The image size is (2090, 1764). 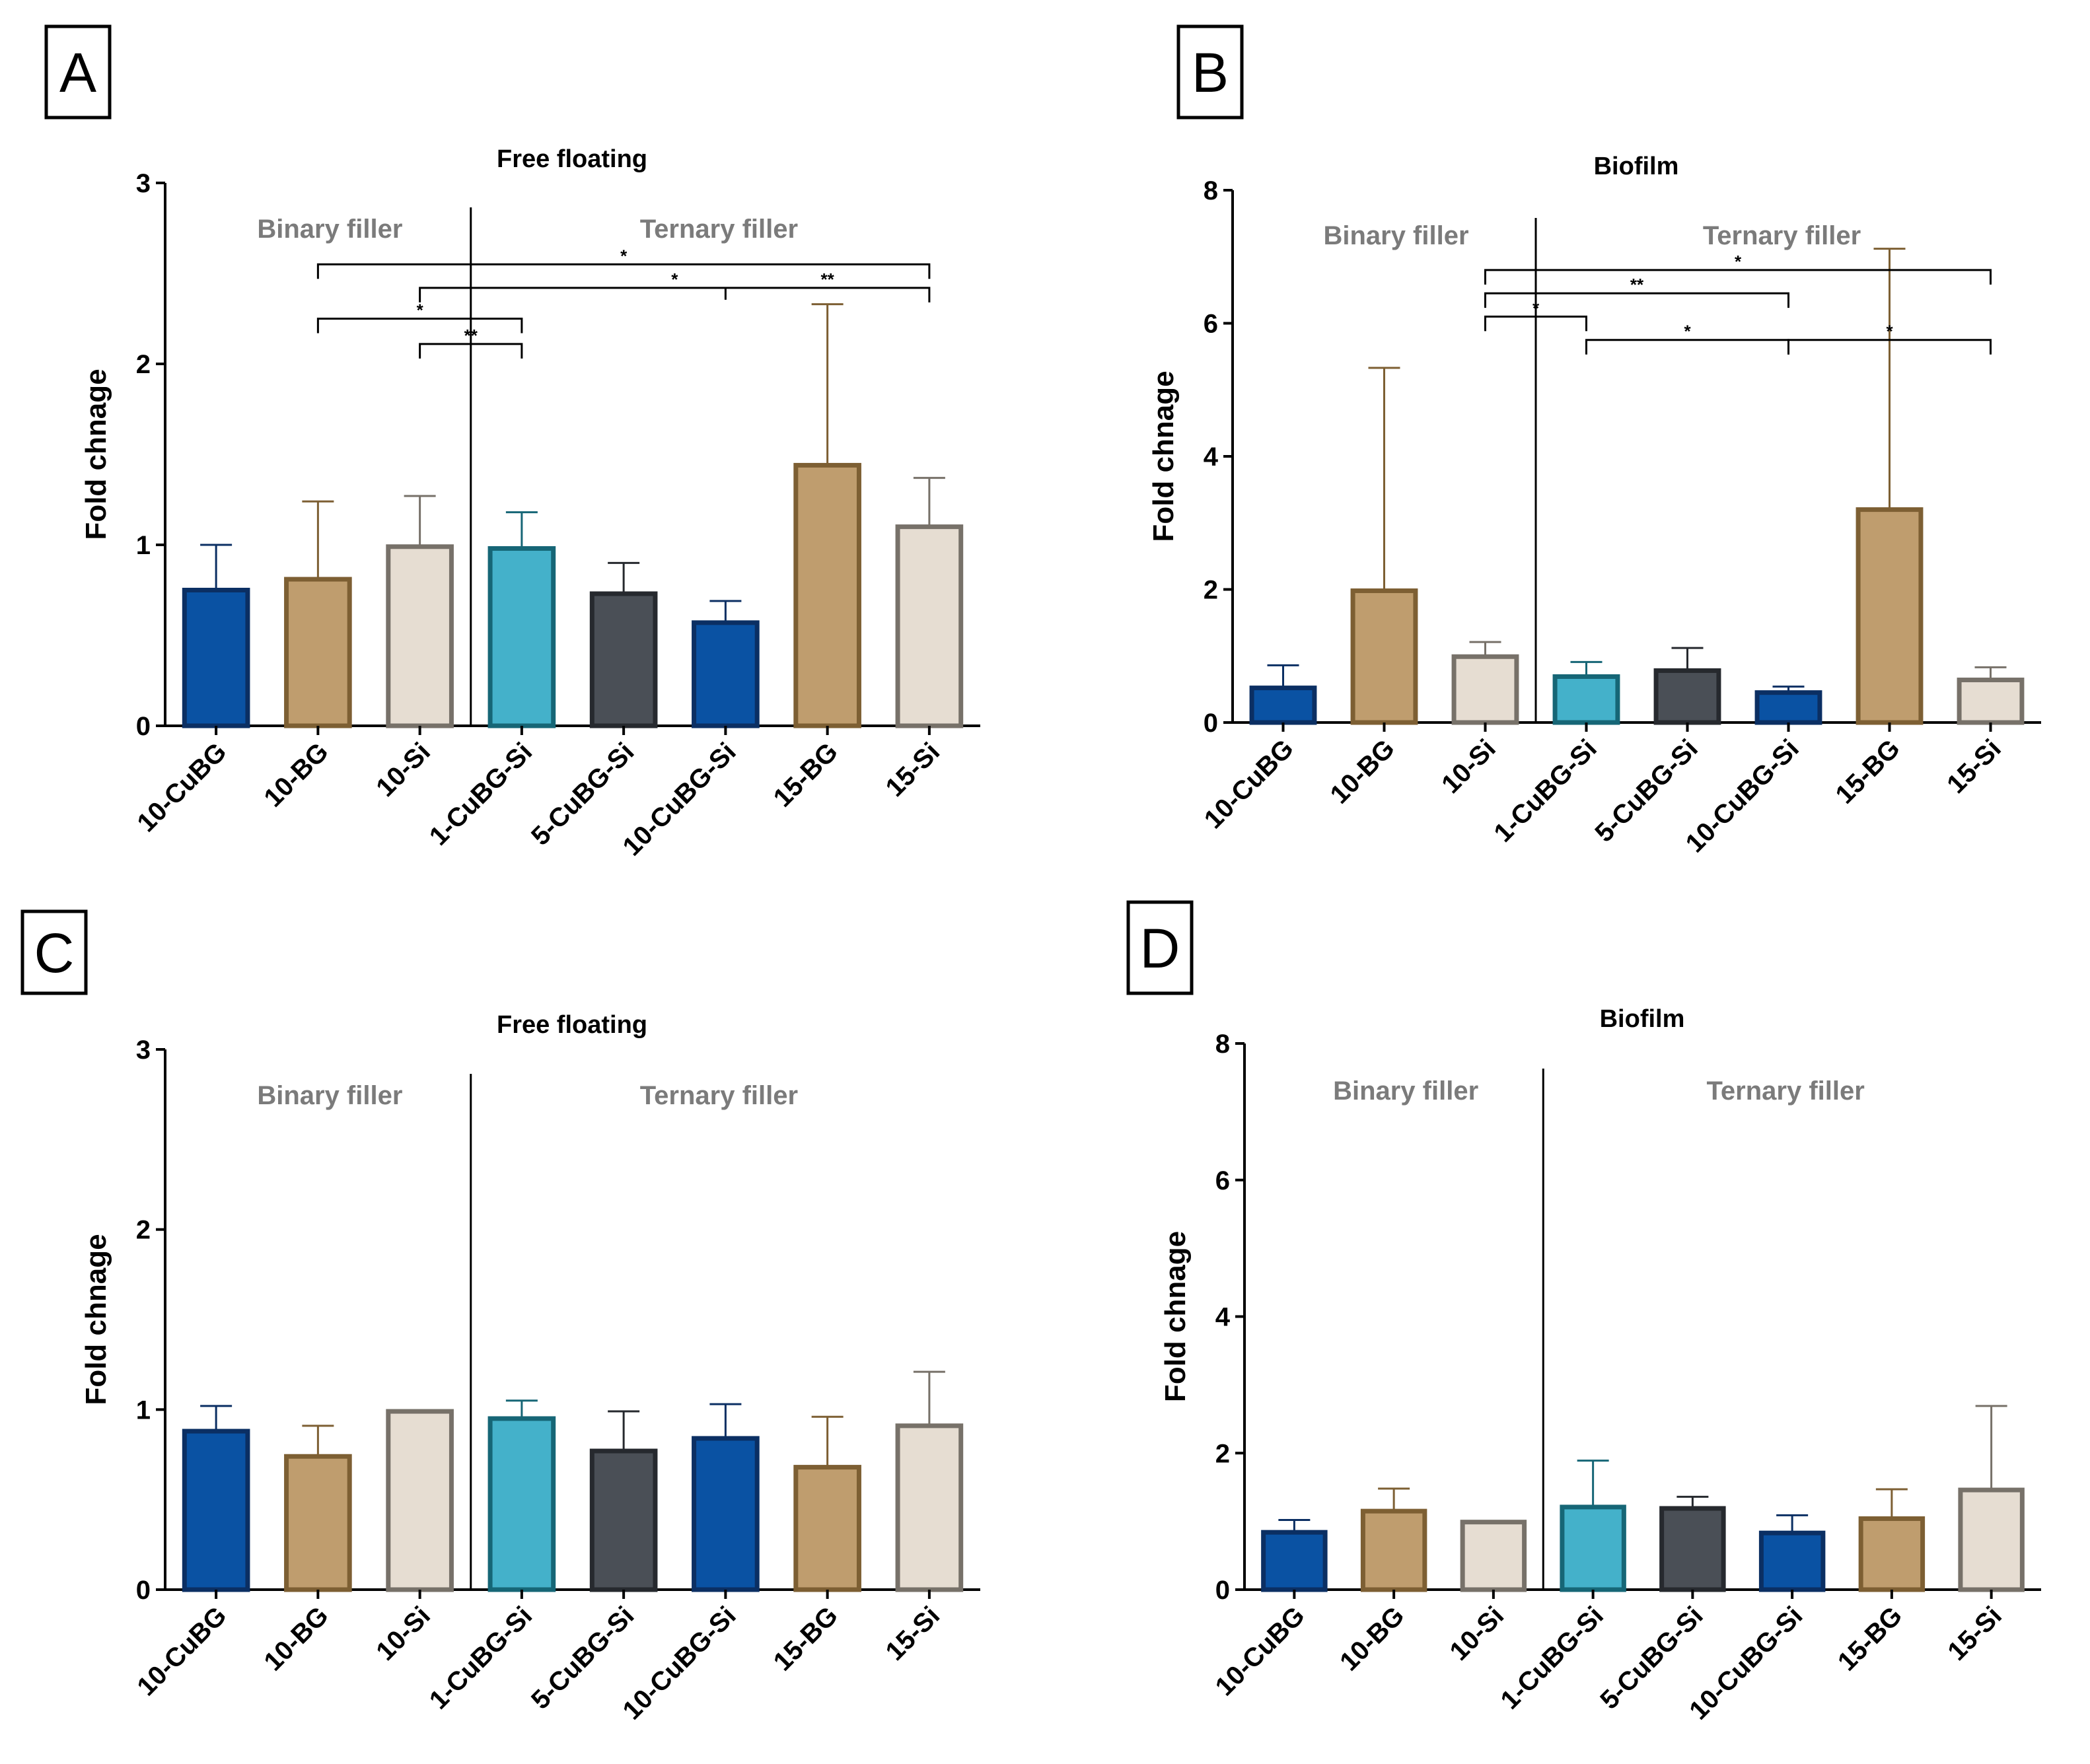 I want to click on axis-lines, so click(x=1642, y=1317).